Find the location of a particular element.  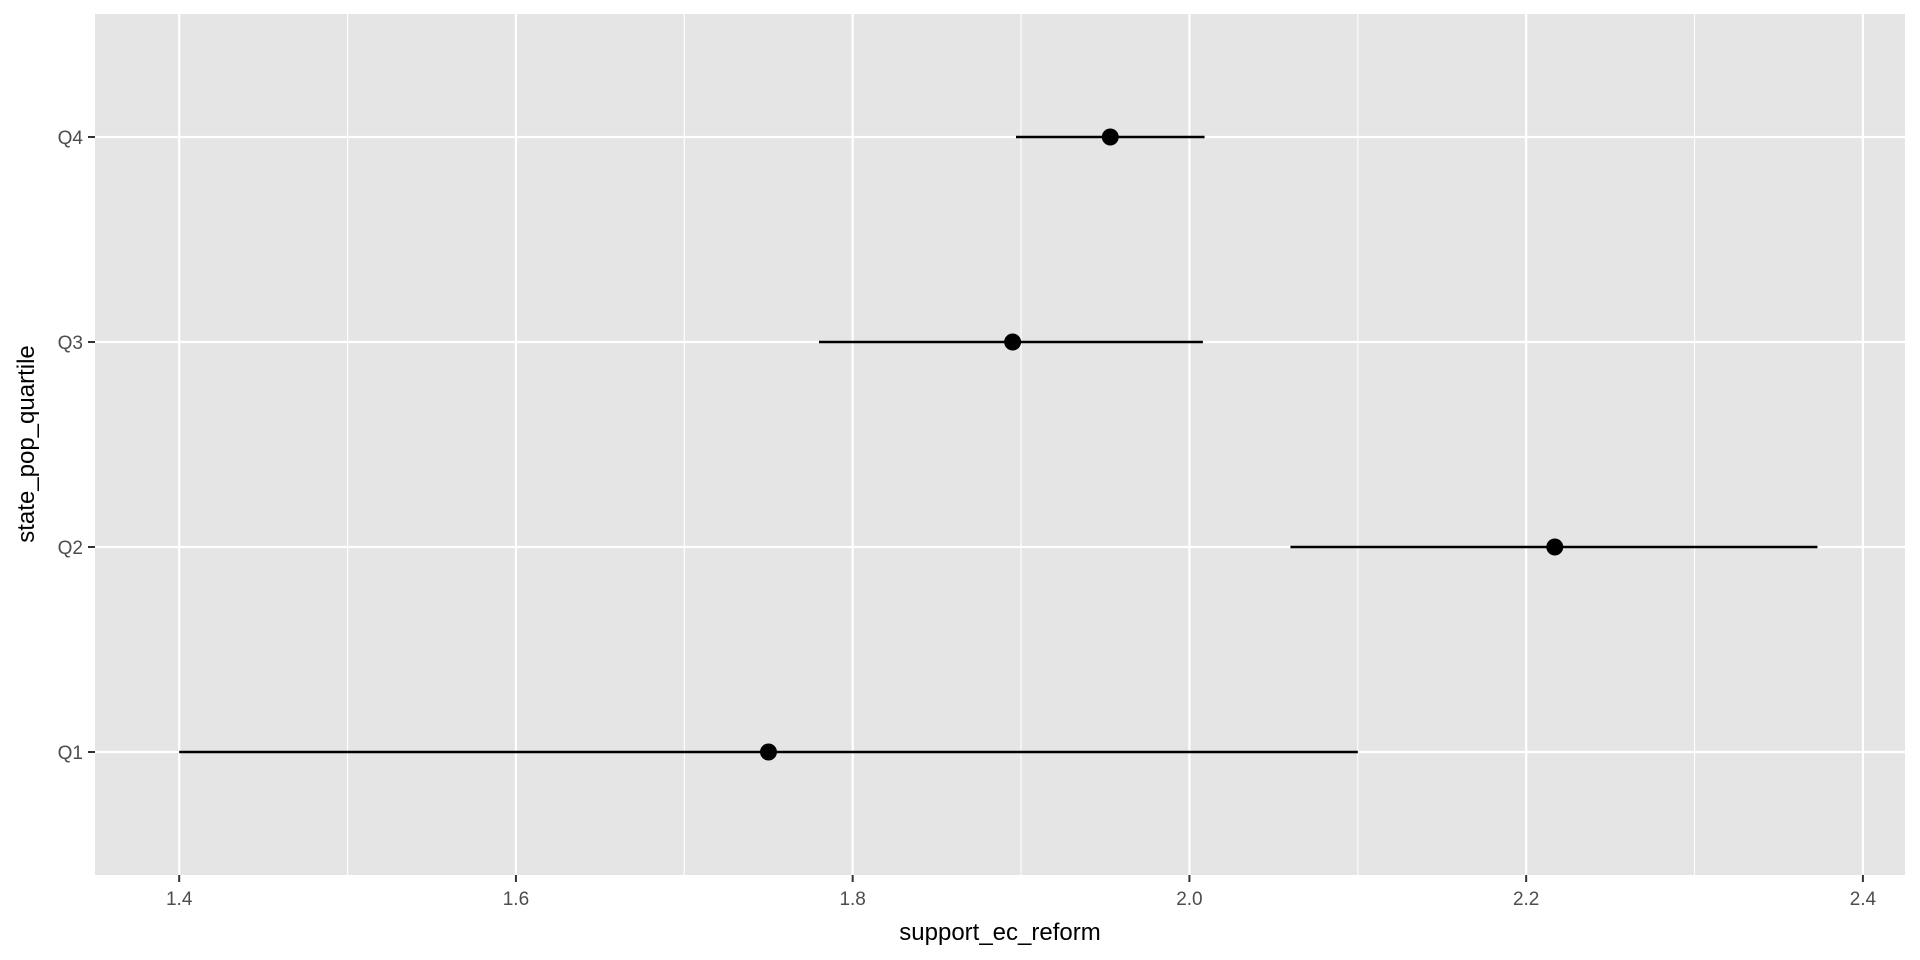

x-tick-label: 1.8 is located at coordinates (852, 899).